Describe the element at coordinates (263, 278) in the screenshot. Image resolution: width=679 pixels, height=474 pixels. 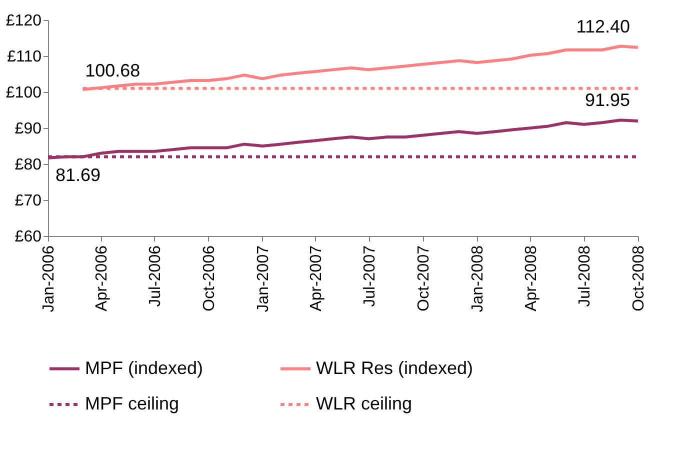
I see `x-tick-label: Jan-2007` at that location.